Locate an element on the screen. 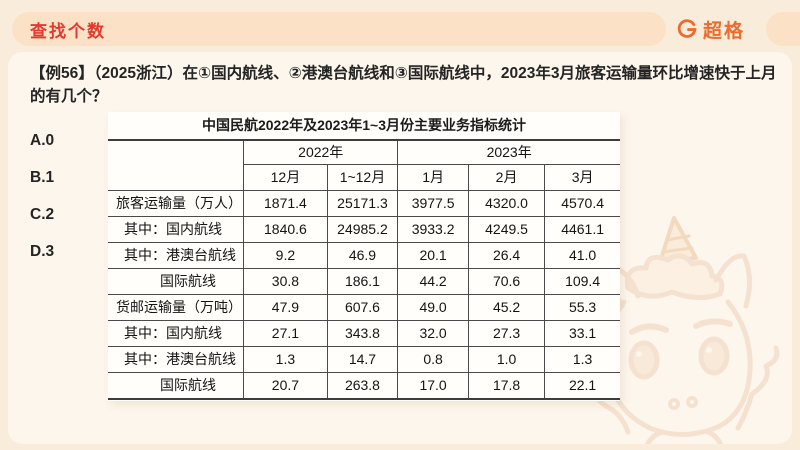  cell: 46.9 is located at coordinates (362, 255).